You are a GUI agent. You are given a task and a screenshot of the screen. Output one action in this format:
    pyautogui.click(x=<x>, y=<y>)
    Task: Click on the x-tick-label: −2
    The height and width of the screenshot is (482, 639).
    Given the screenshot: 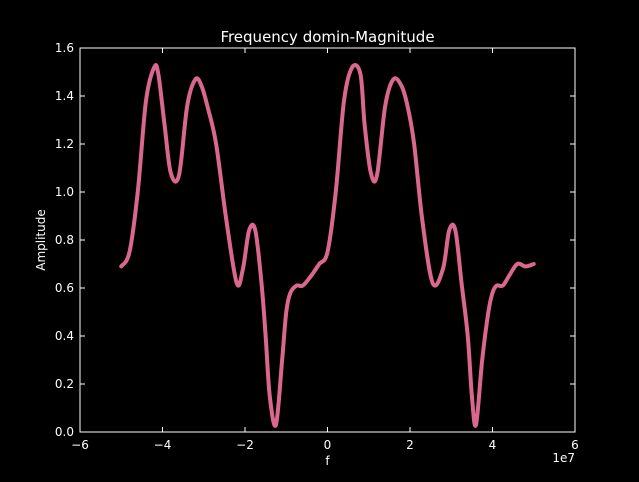 What is the action you would take?
    pyautogui.click(x=245, y=445)
    